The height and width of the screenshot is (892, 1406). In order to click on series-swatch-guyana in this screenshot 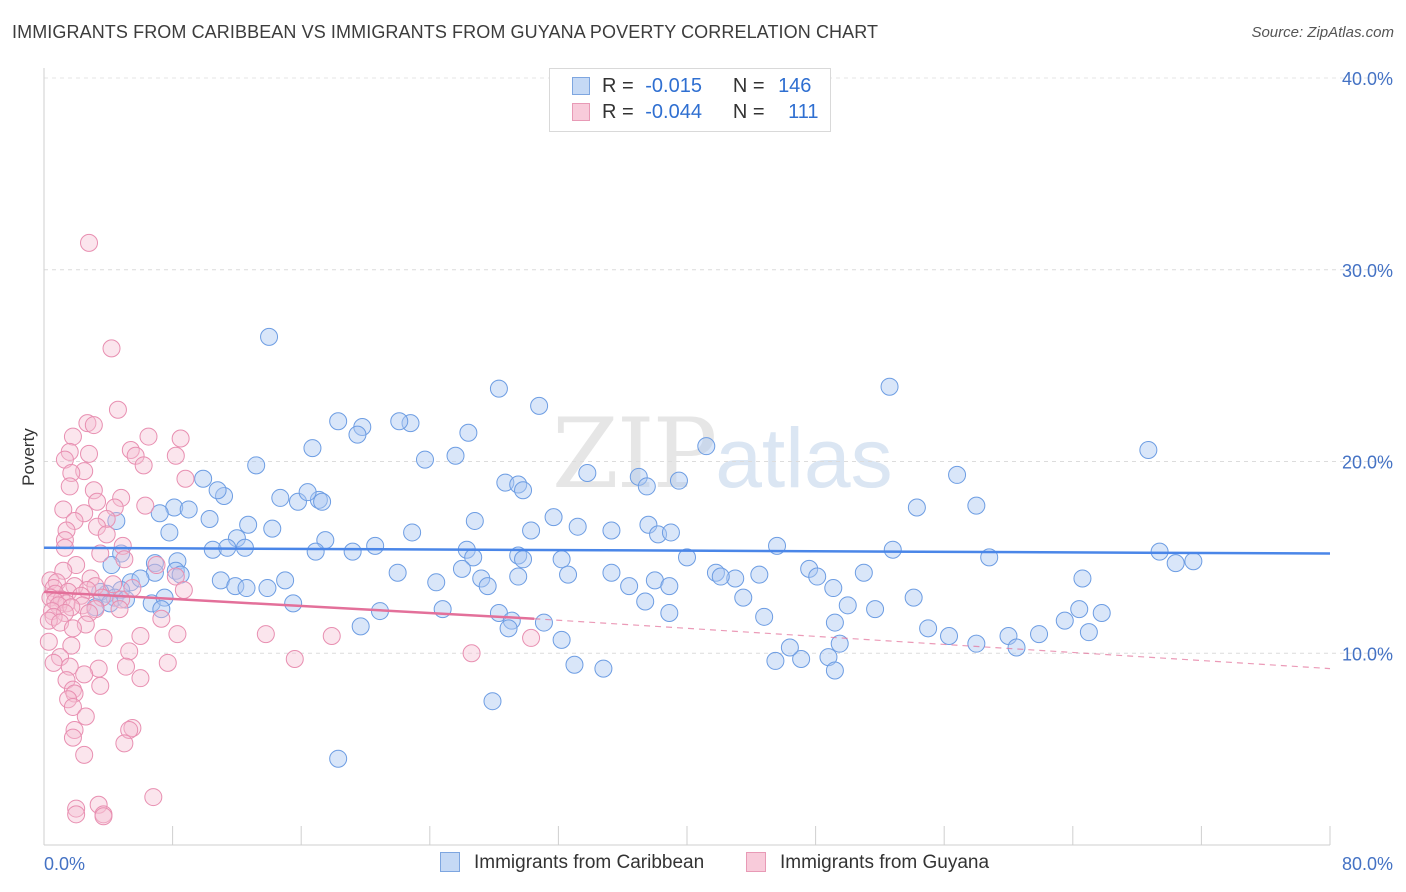, I will do `click(756, 862)`.